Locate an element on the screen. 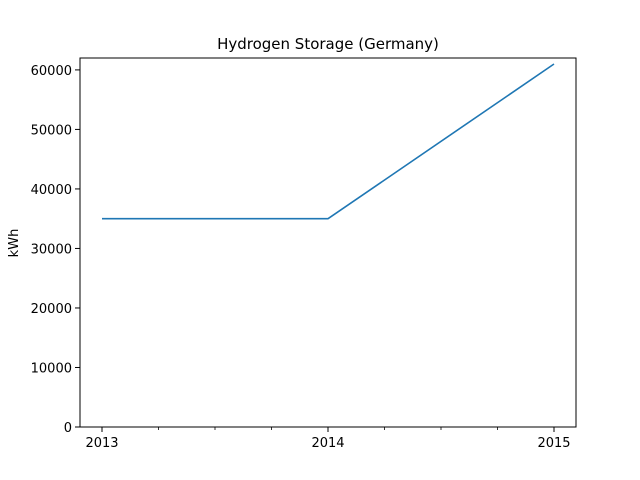 Image resolution: width=640 pixels, height=480 pixels. x-tick-label: 2015 is located at coordinates (553, 443).